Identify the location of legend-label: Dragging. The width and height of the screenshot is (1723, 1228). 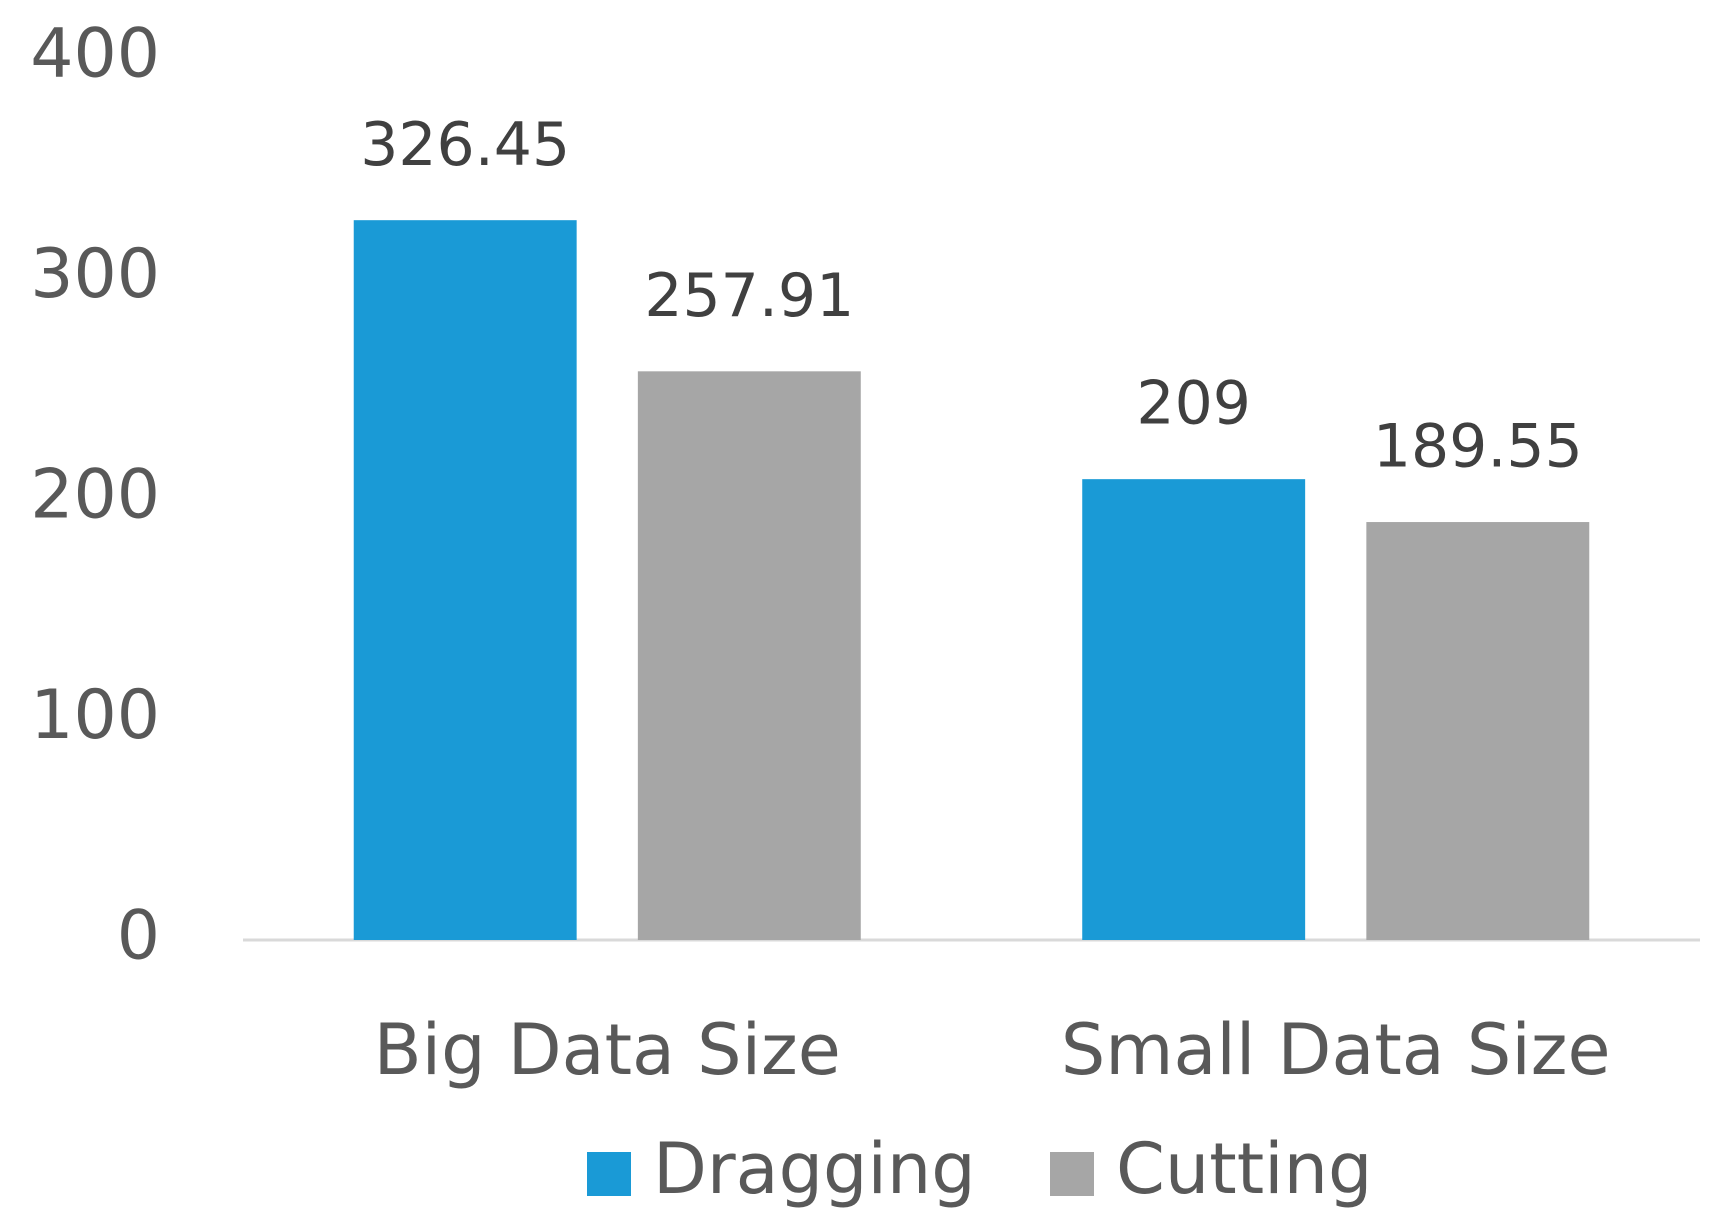
(814, 1169).